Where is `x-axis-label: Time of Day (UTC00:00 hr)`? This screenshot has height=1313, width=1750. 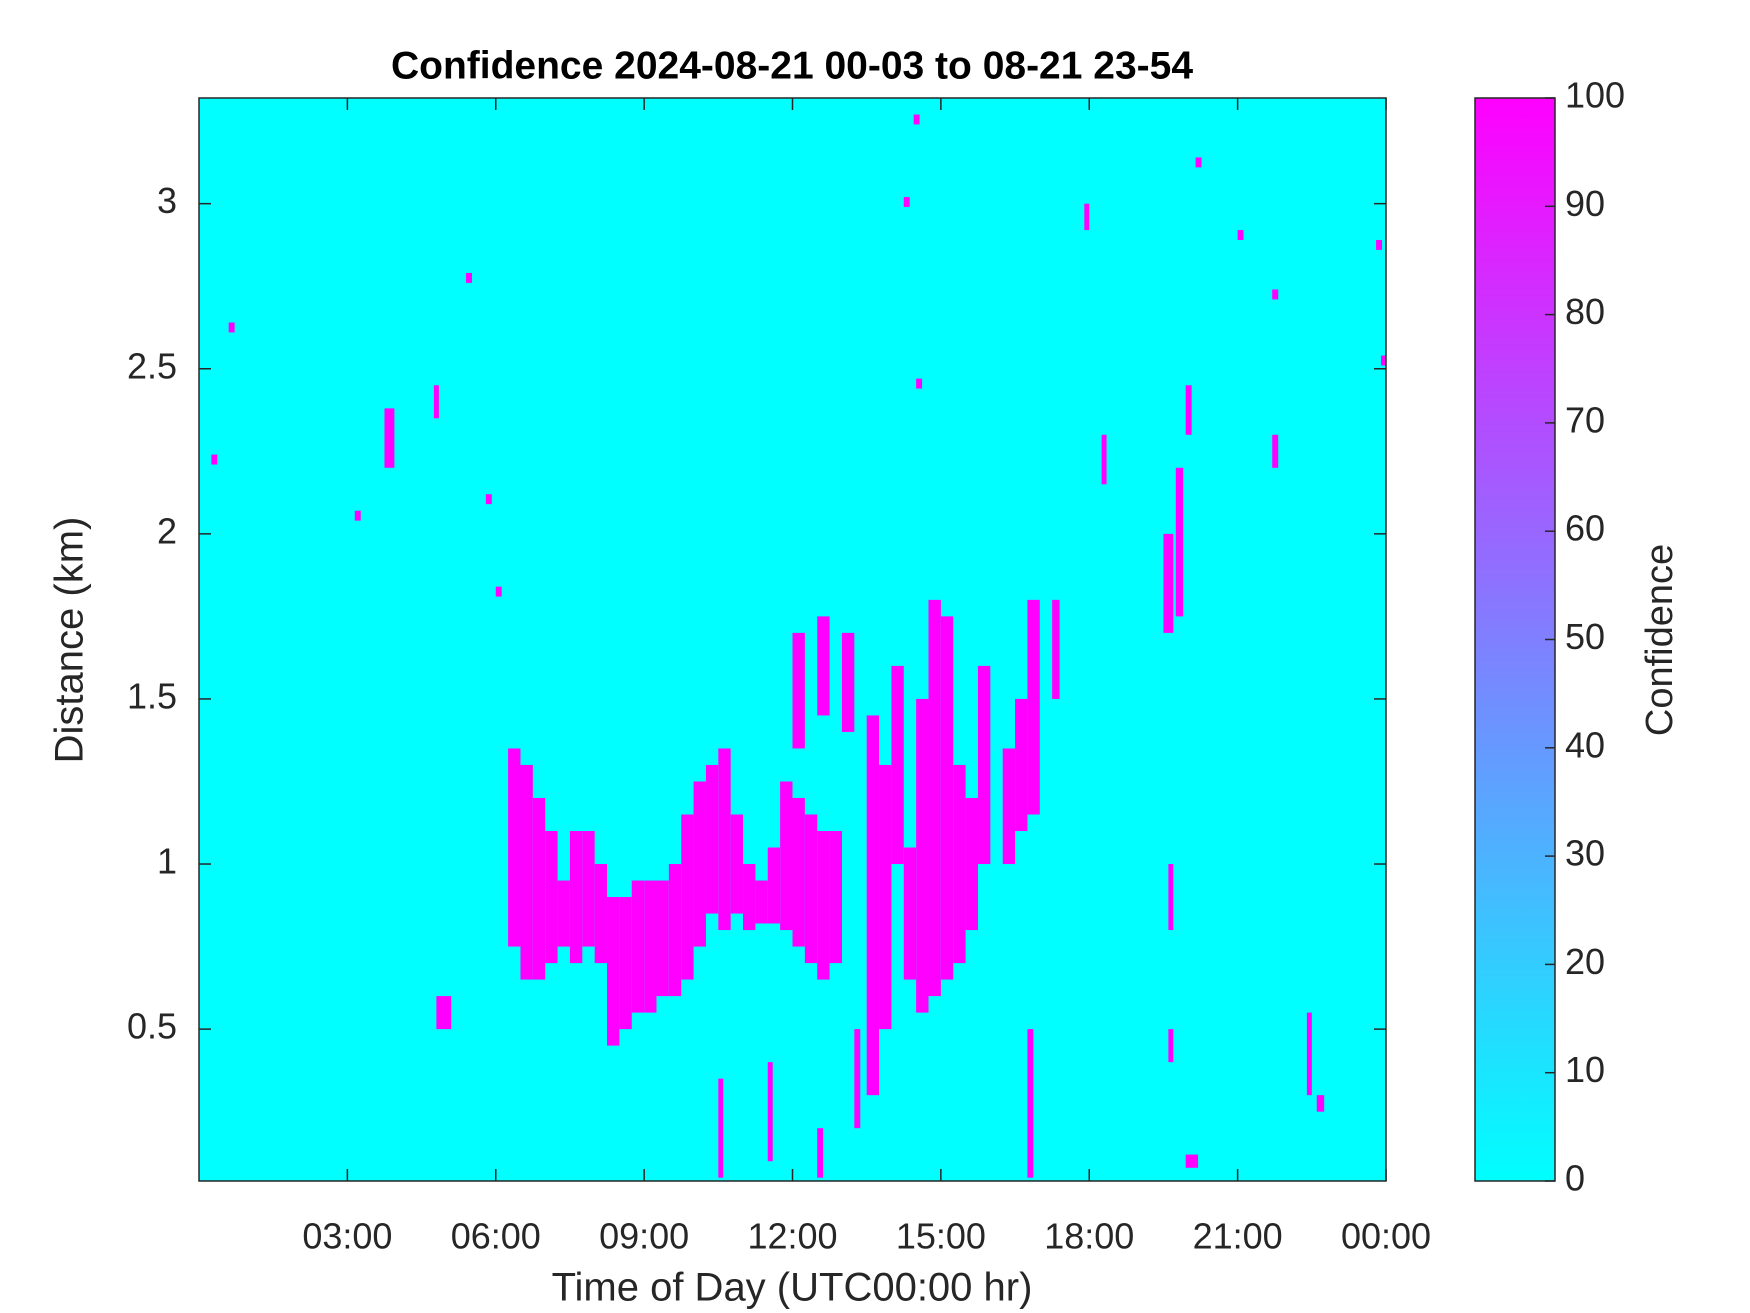 x-axis-label: Time of Day (UTC00:00 hr) is located at coordinates (792, 1288).